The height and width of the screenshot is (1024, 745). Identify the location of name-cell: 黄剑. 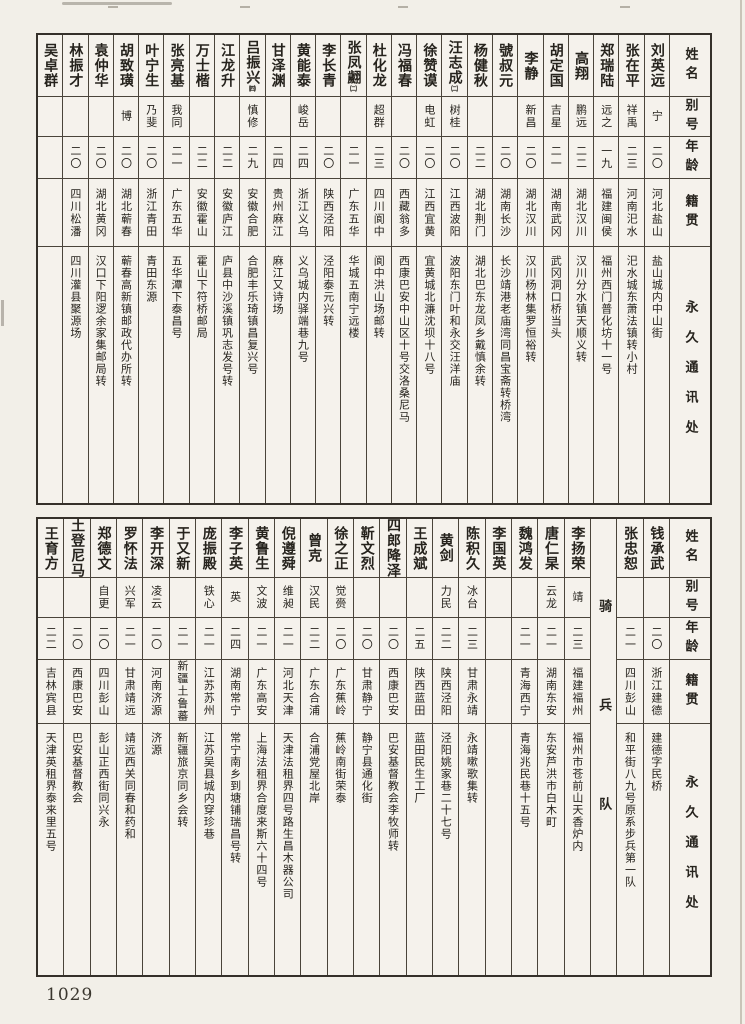
(446, 548).